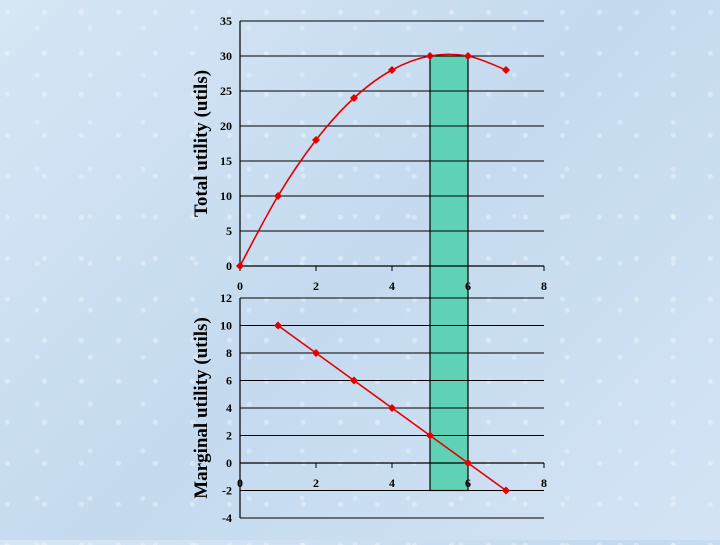  I want to click on marginal-xtick-label: 8, so click(544, 483).